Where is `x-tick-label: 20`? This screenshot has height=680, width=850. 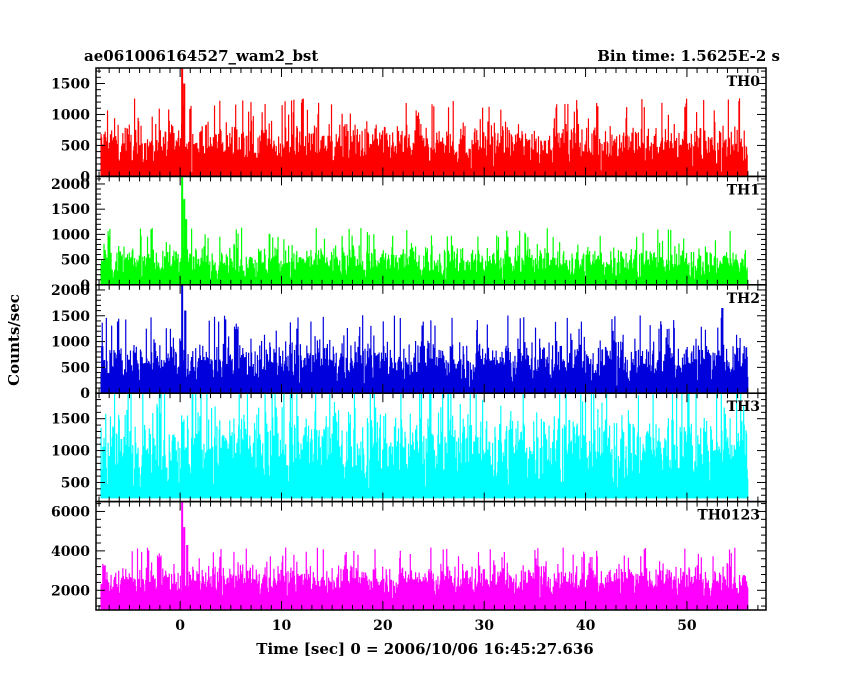
x-tick-label: 20 is located at coordinates (383, 626).